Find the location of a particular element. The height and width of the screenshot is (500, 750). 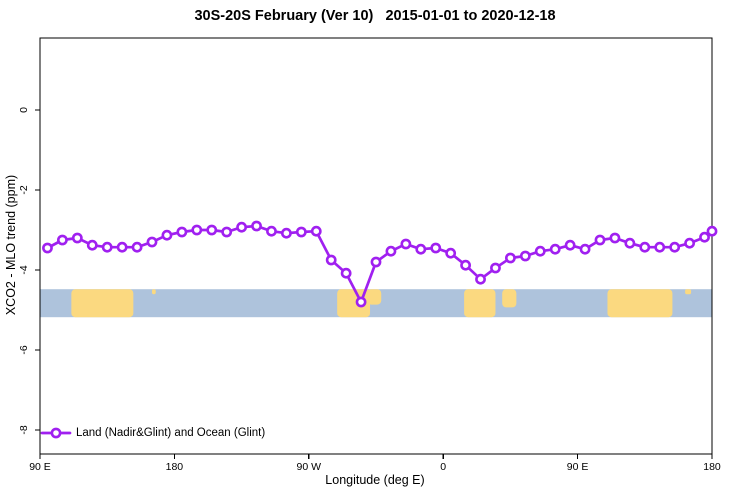

x-tick-label-3: 0 is located at coordinates (443, 467).